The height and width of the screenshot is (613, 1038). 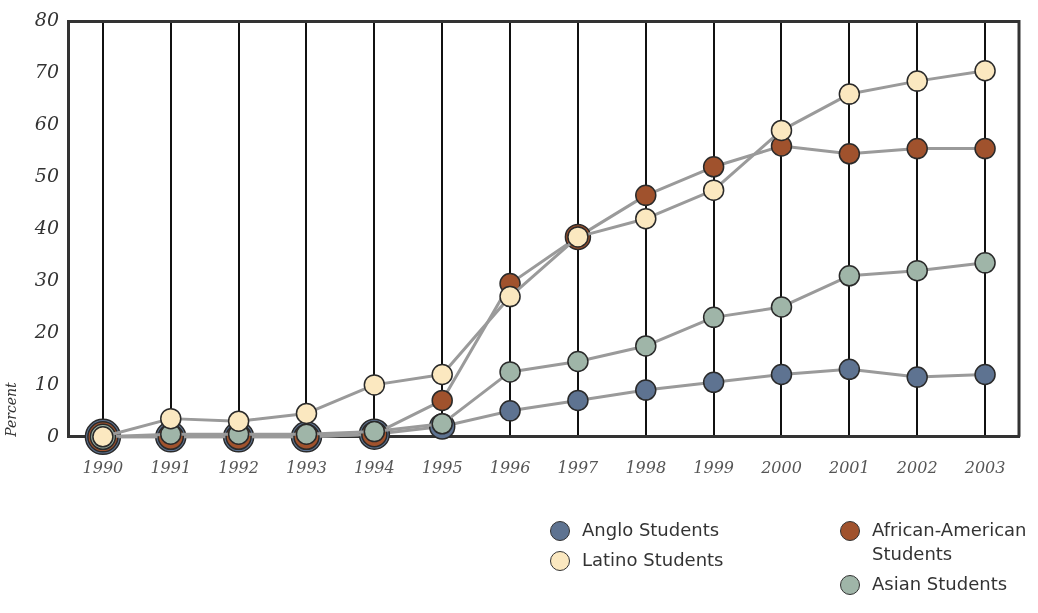 I want to click on y-tick-label: 20, so click(x=46, y=330).